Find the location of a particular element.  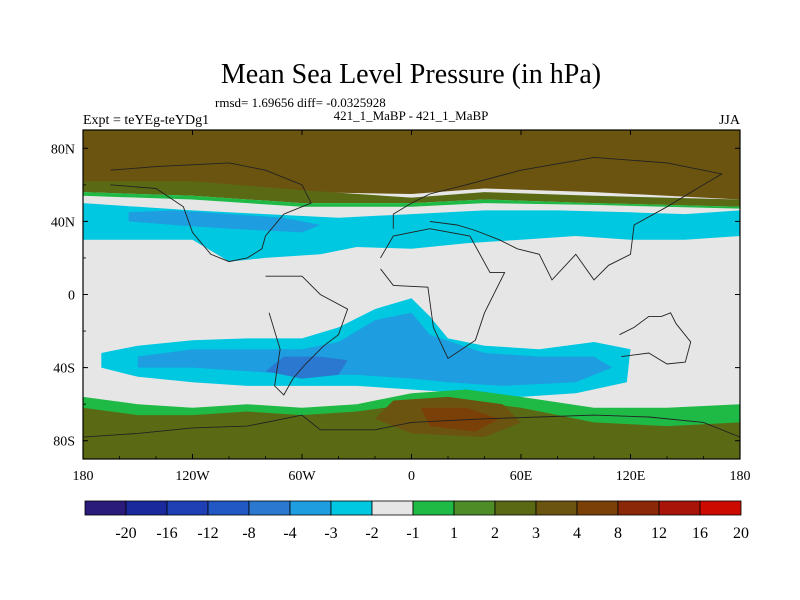

region-south-trough-mid is located at coordinates (375, 349).